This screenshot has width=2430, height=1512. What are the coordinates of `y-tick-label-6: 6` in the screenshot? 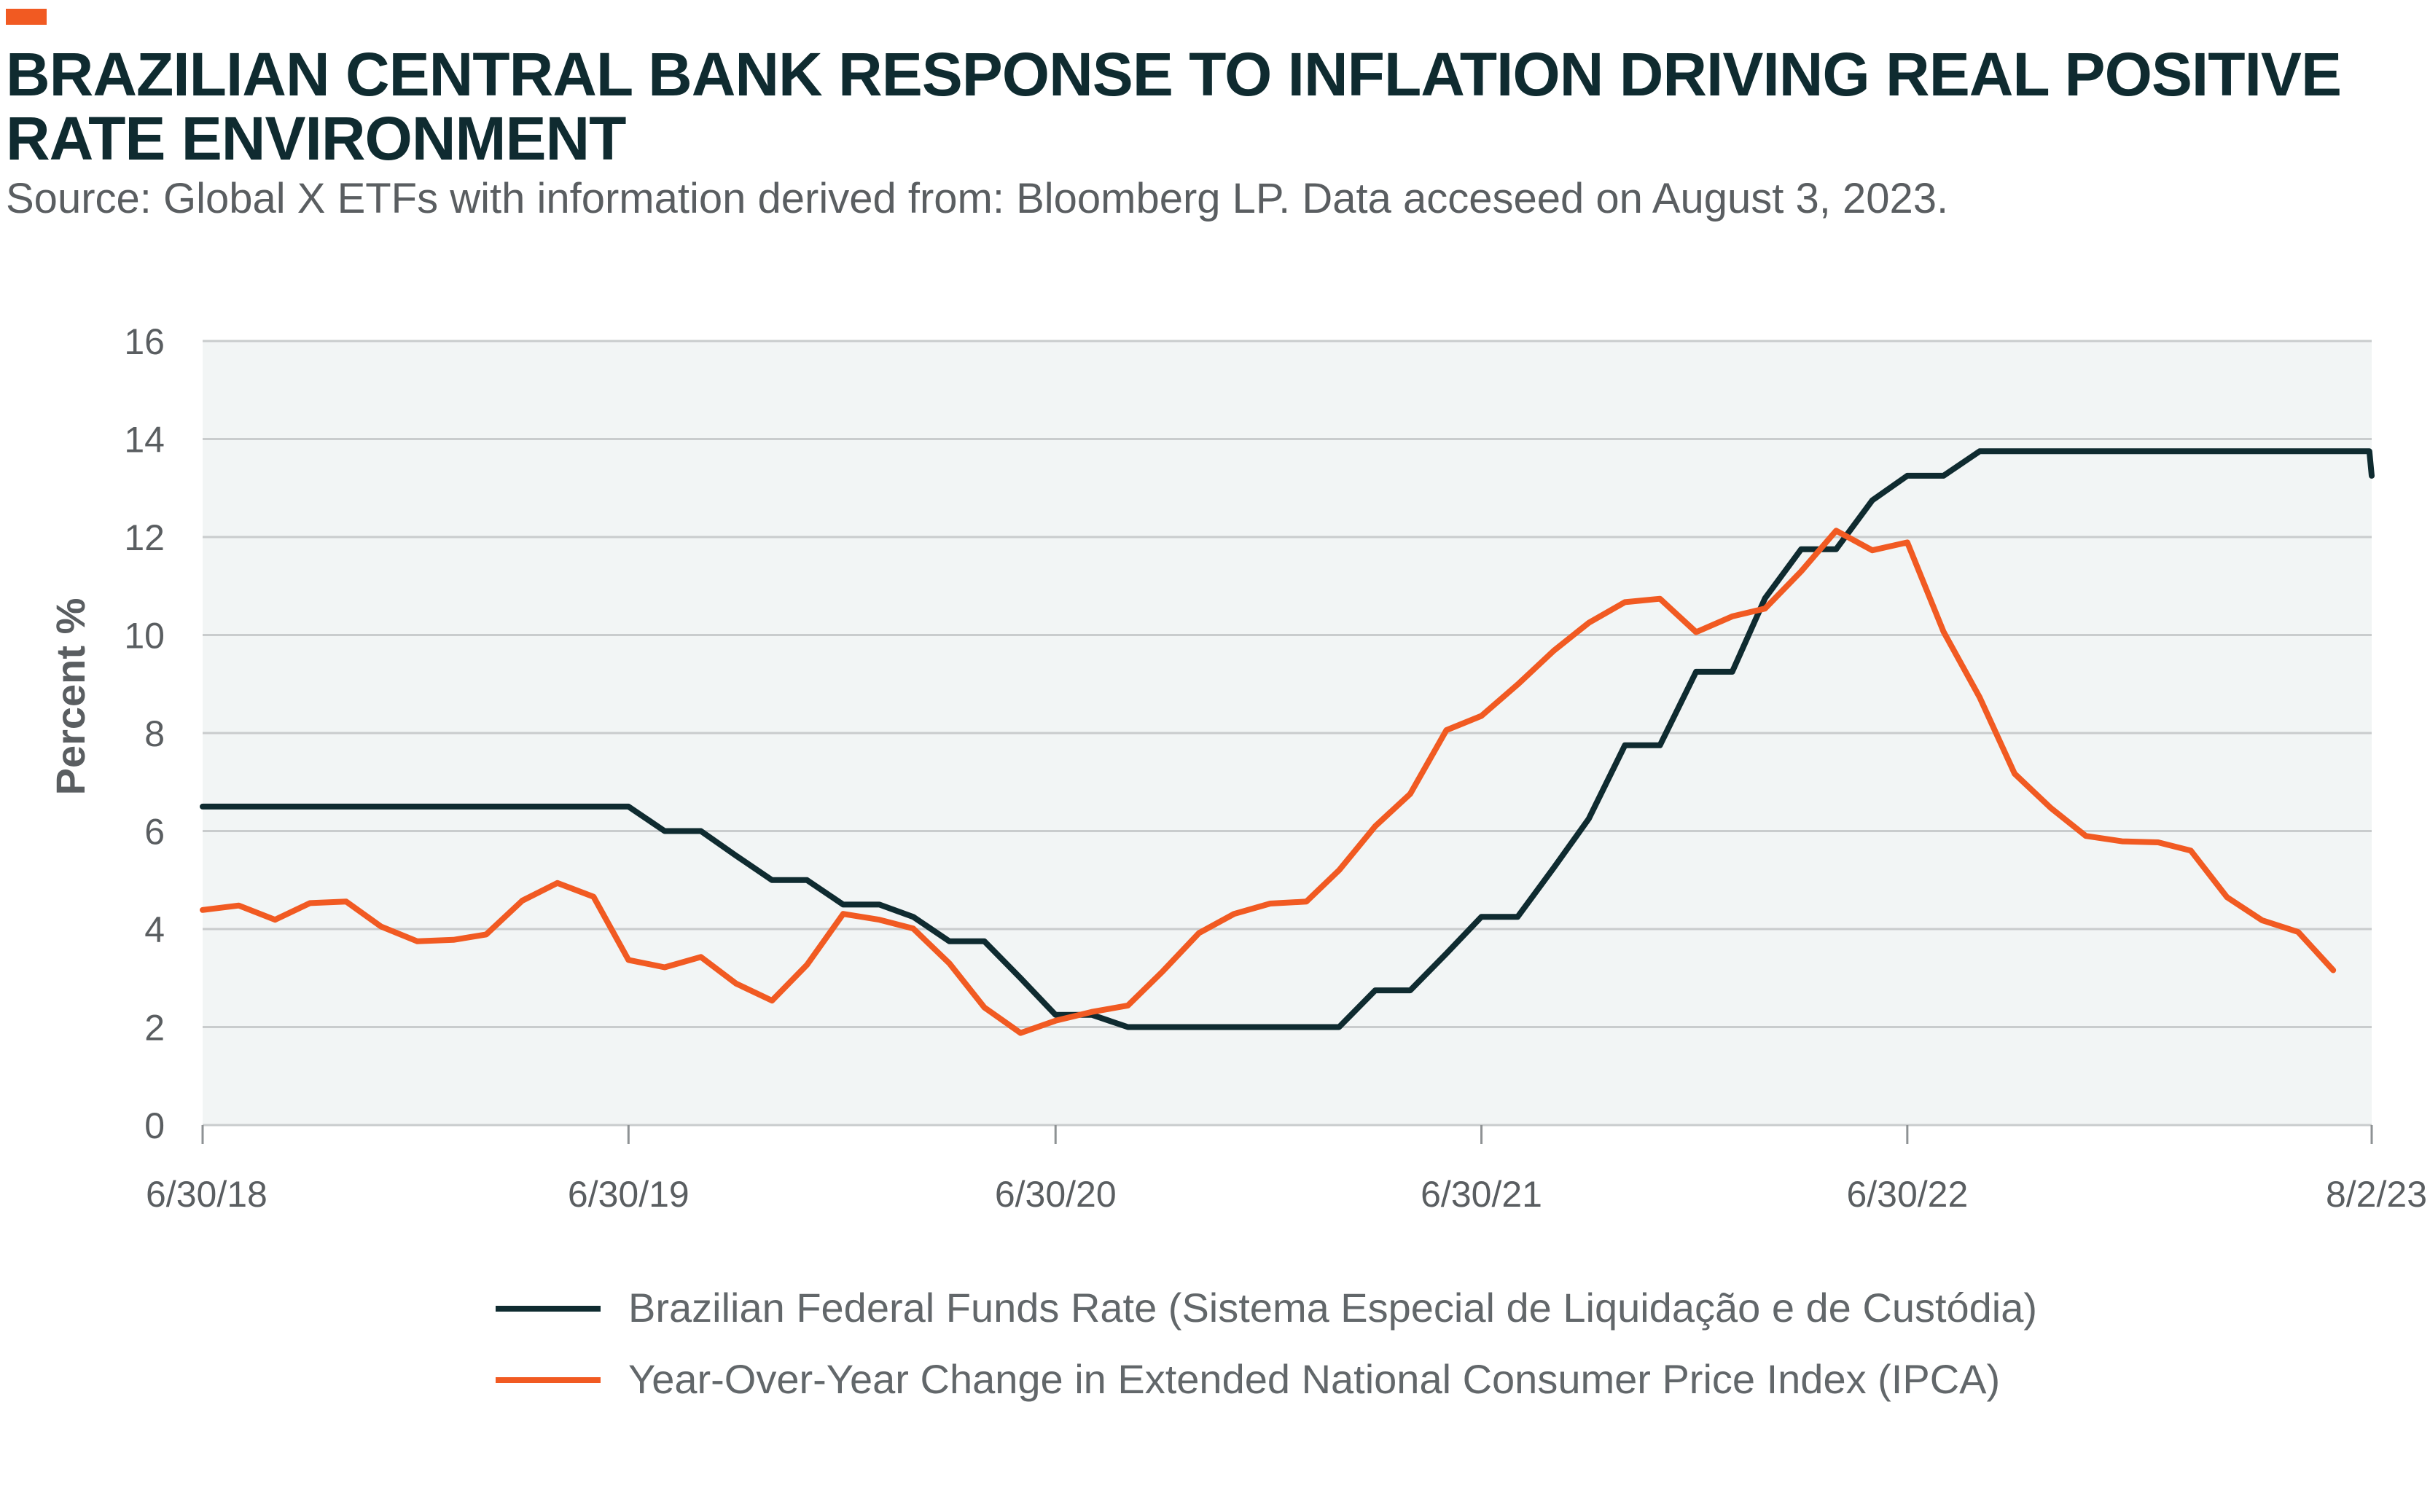 It's located at (154, 832).